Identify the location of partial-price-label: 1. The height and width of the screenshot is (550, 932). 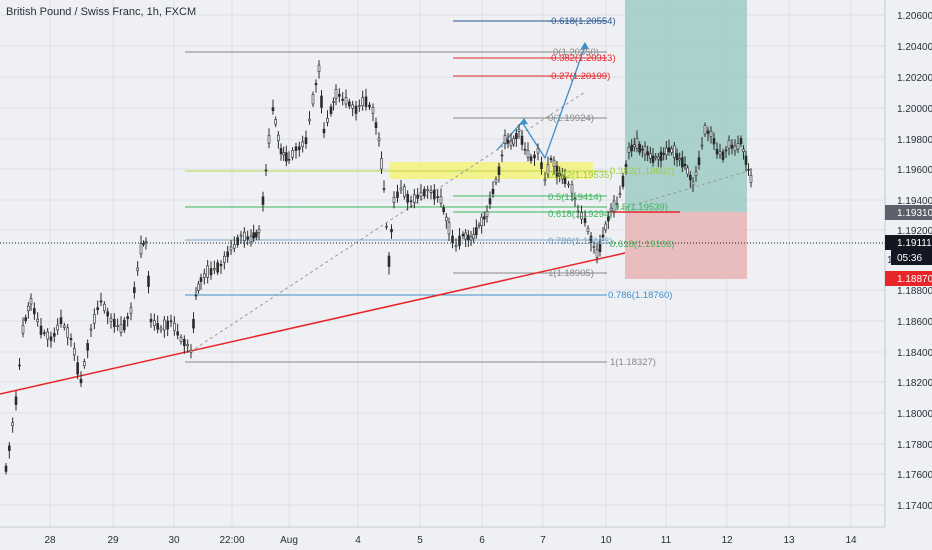
(890, 260).